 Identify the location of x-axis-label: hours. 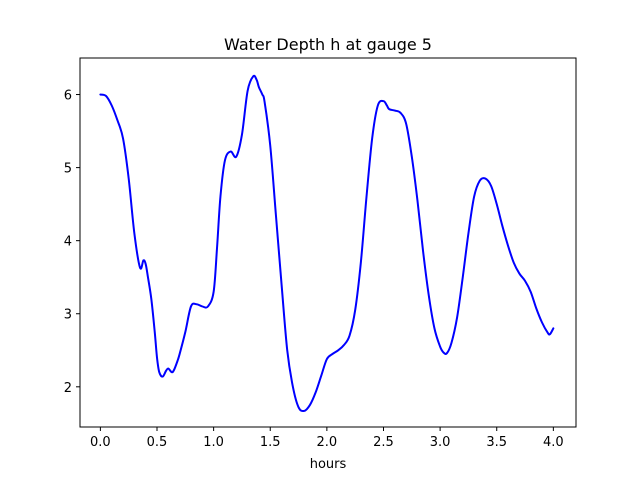
(328, 464).